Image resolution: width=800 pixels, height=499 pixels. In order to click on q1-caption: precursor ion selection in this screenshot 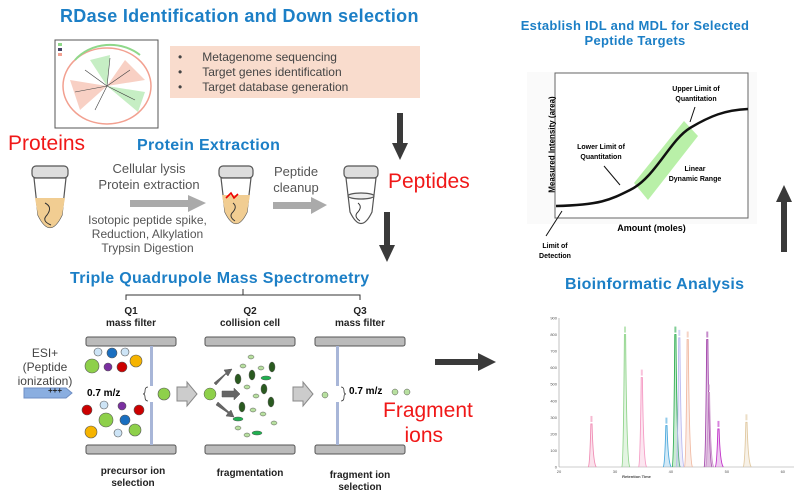, I will do `click(133, 477)`.